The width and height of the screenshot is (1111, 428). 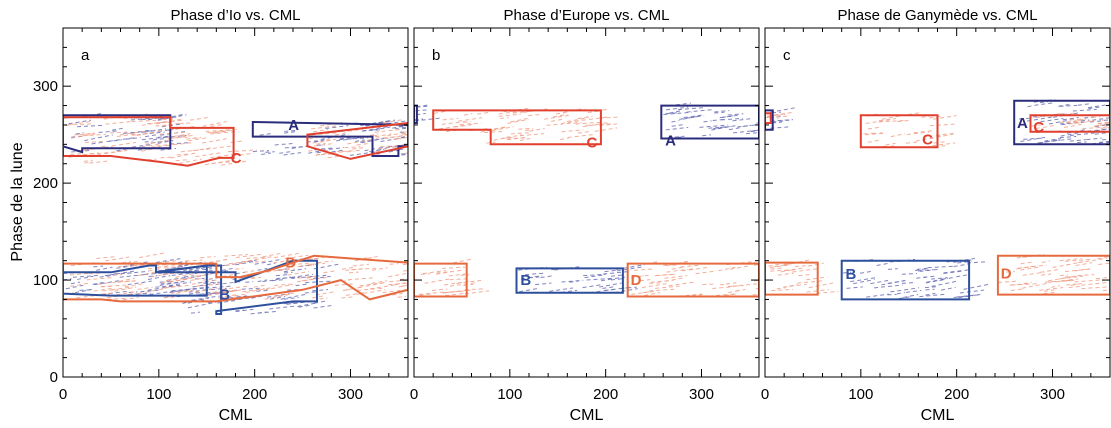 What do you see at coordinates (235, 213) in the screenshot?
I see `dash-layer` at bounding box center [235, 213].